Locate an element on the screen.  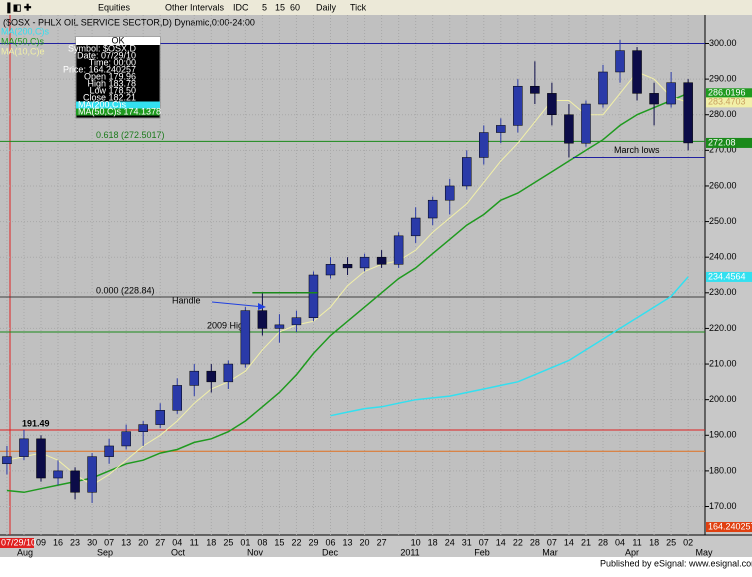
month-label: Feb is located at coordinates (482, 552).